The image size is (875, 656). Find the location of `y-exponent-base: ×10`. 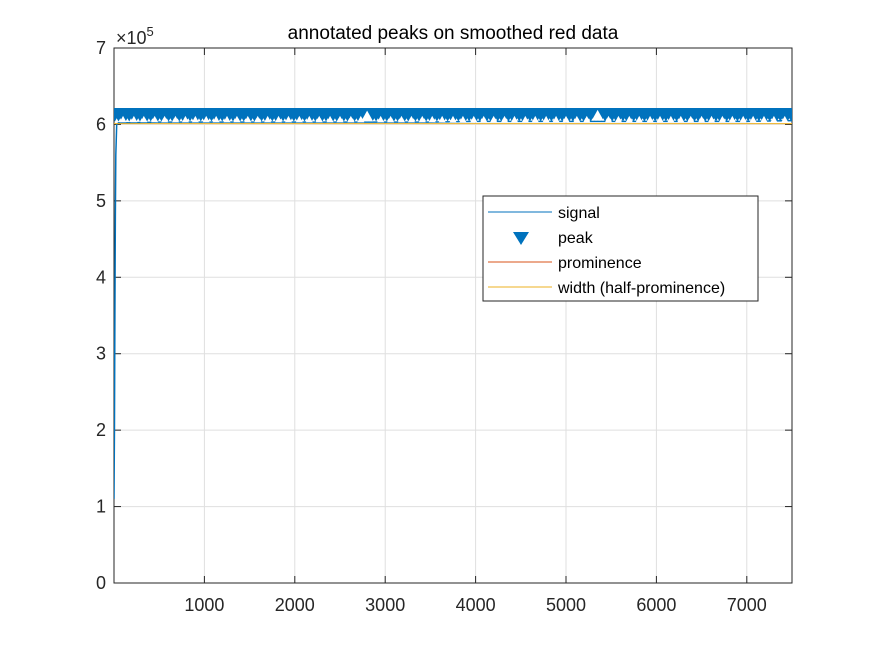

y-exponent-base: ×10 is located at coordinates (131, 38).